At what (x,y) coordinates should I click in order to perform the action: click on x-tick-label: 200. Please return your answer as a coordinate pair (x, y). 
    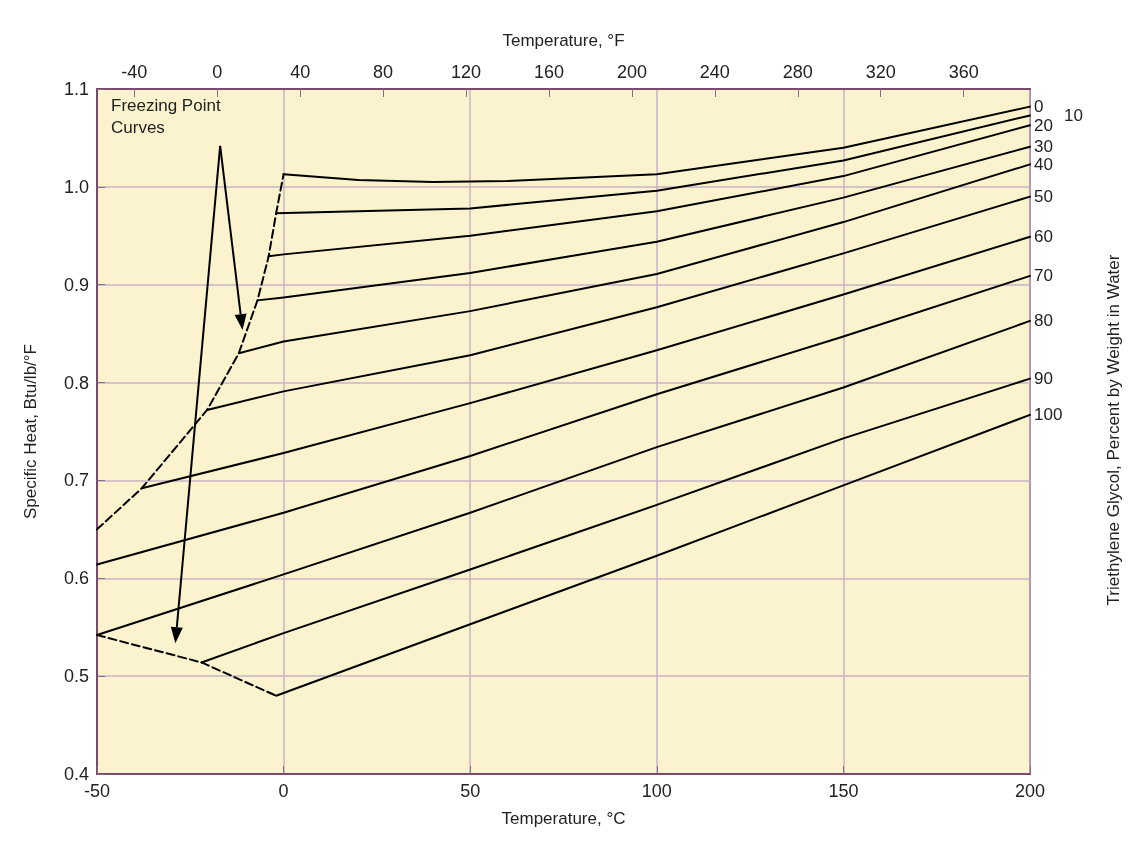
    Looking at the image, I should click on (1030, 791).